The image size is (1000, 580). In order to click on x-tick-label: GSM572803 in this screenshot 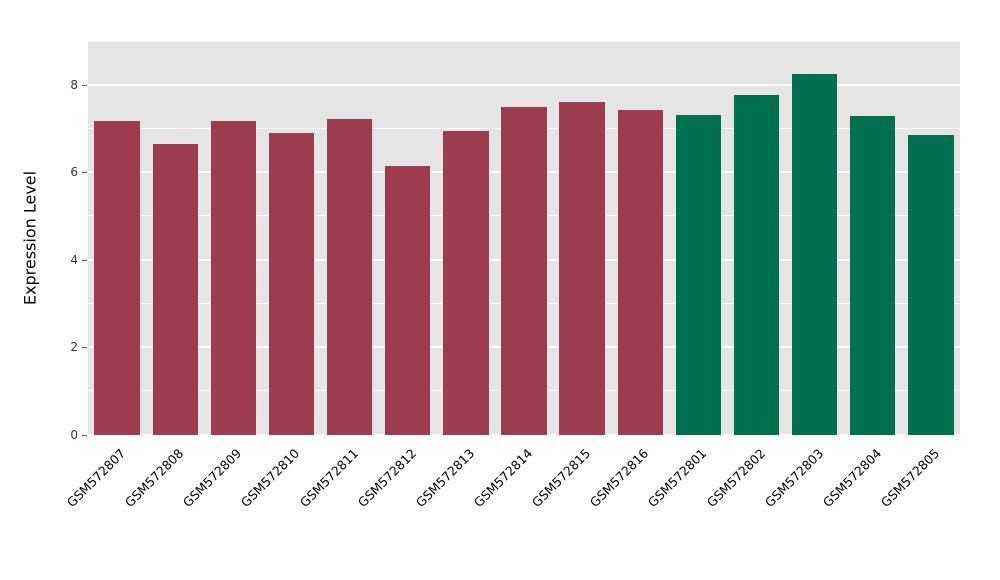, I will do `click(793, 478)`.